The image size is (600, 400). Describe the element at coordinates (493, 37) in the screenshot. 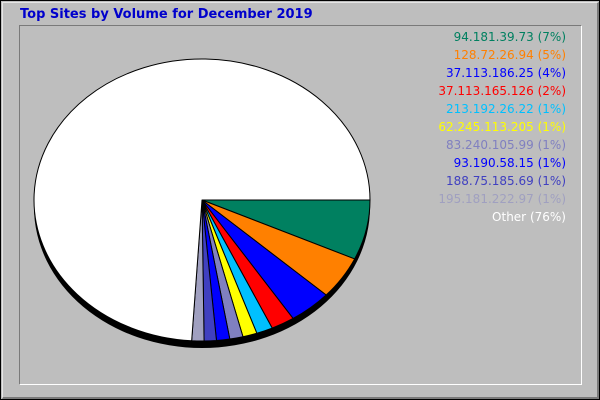

I see `legend-label: 94.181.39.73` at that location.